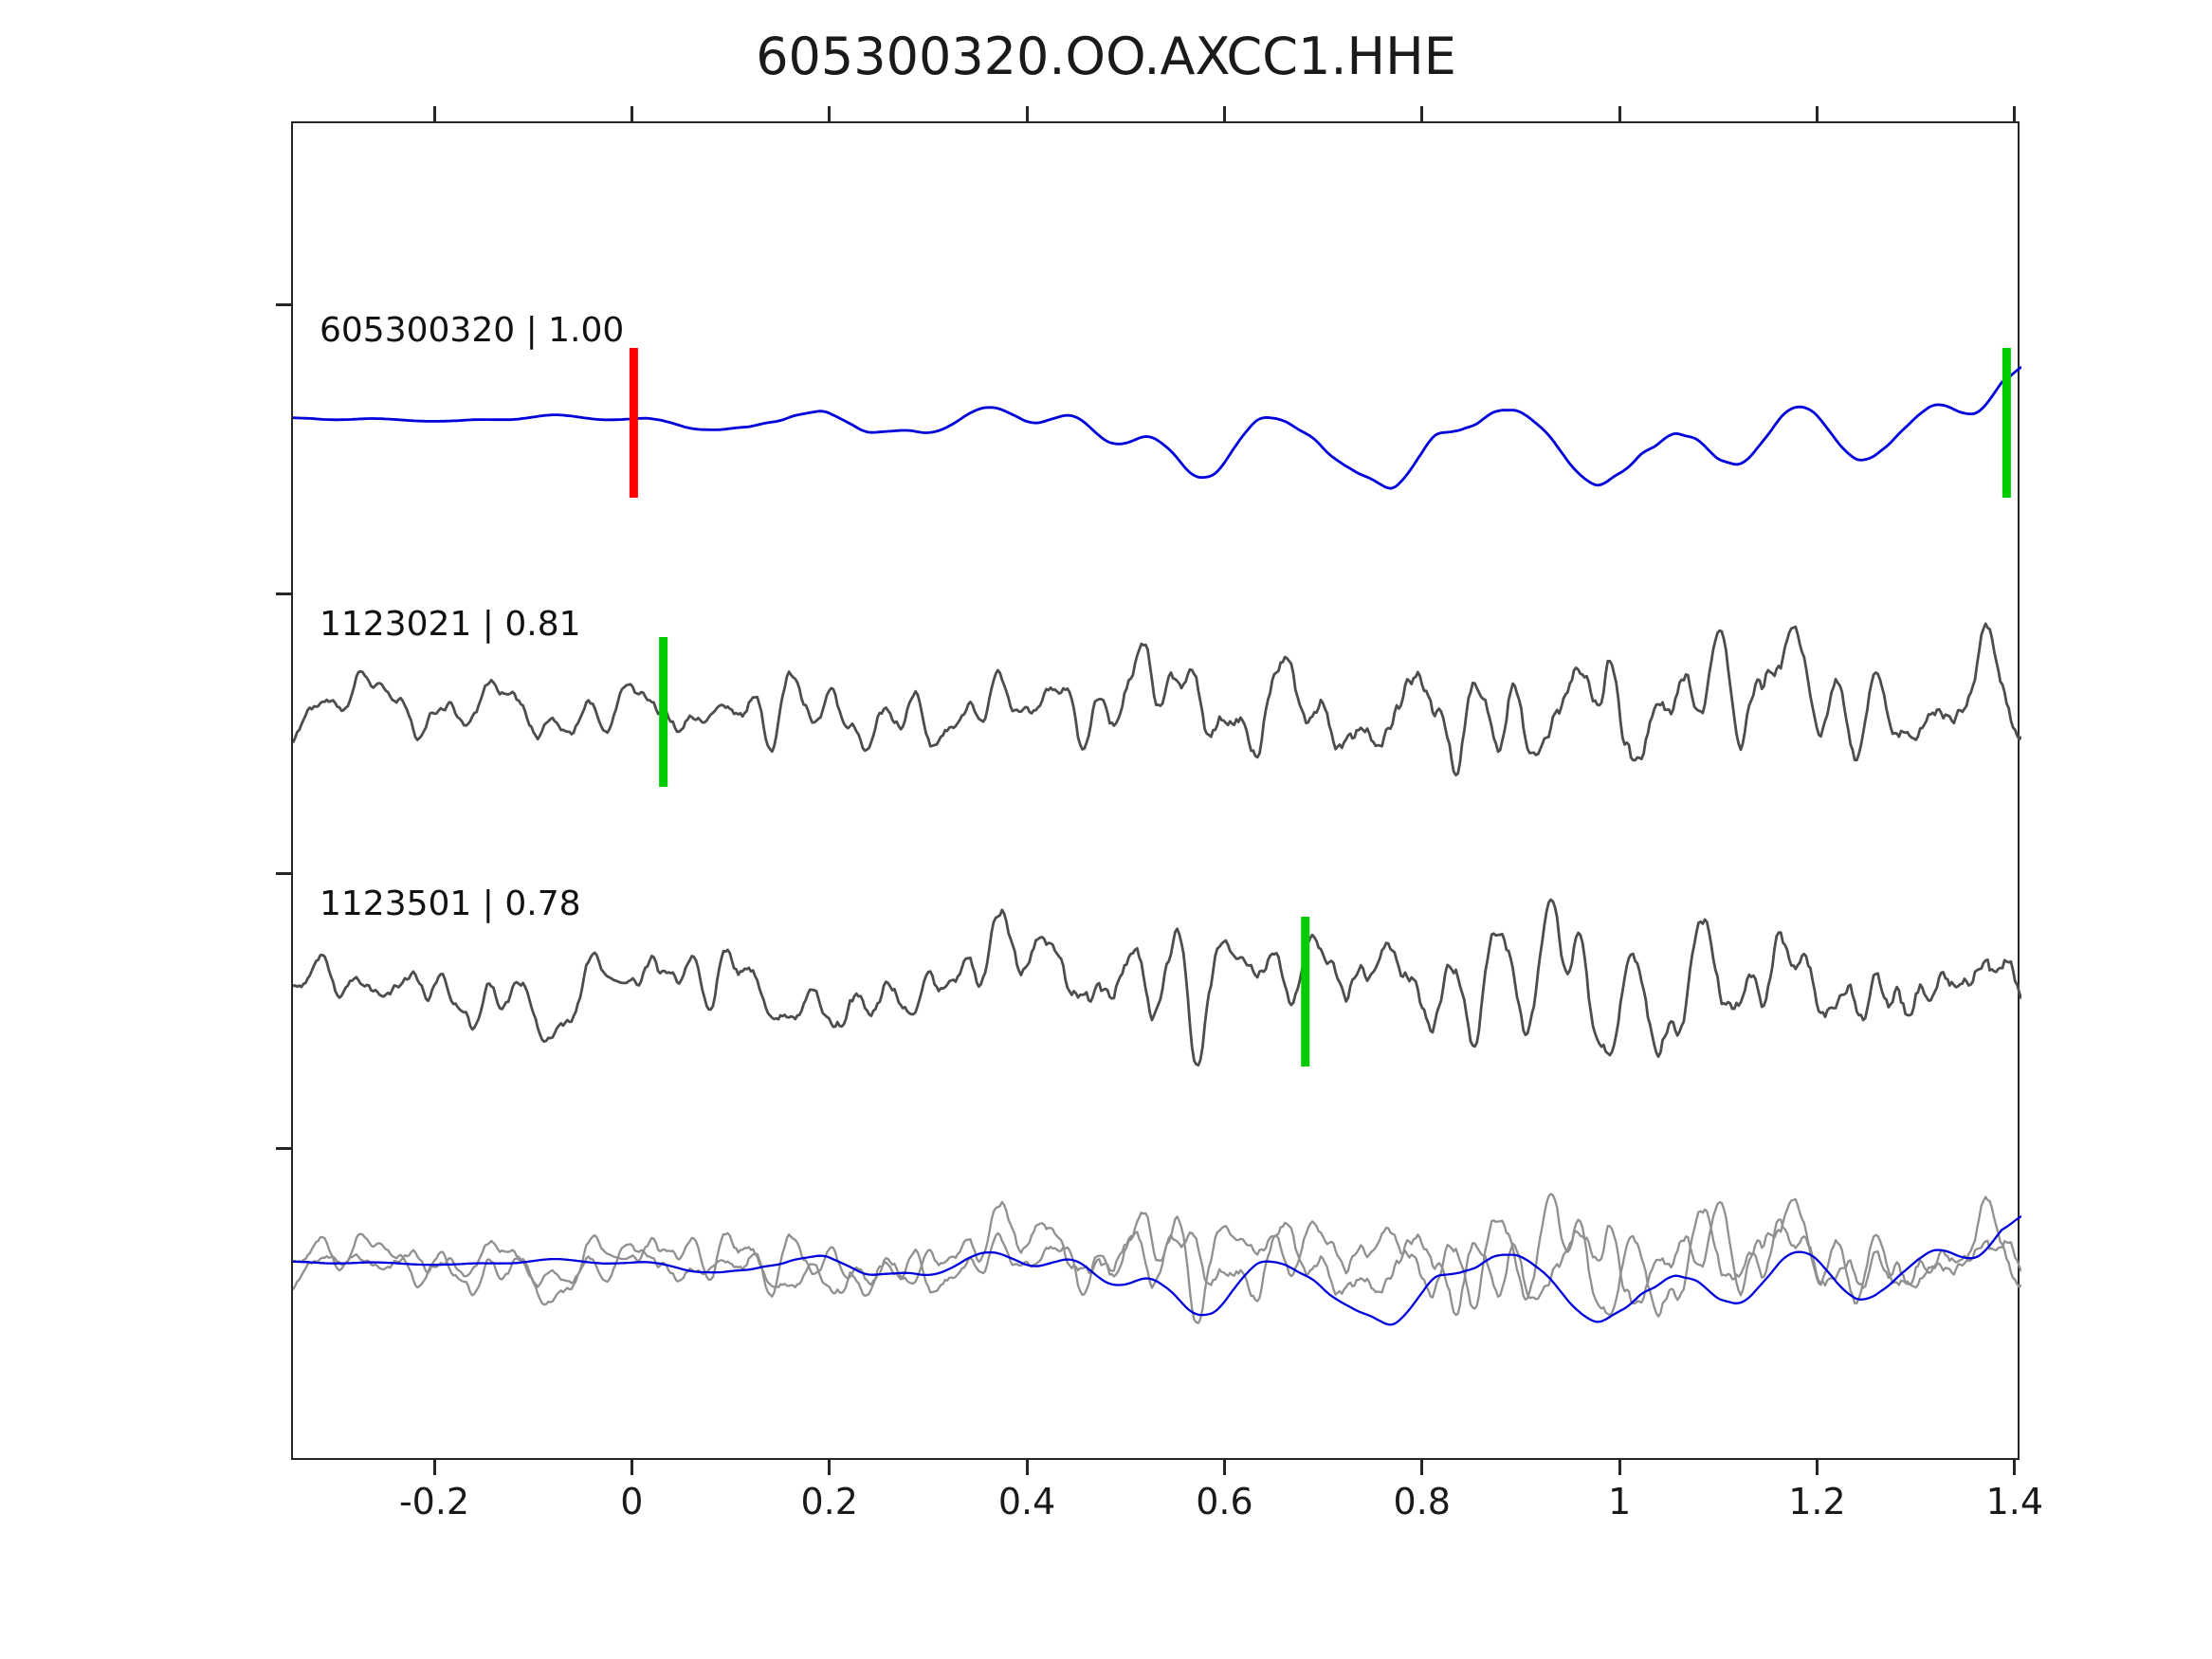  What do you see at coordinates (450, 624) in the screenshot?
I see `trace-label-match-1: 1123021 | 0.81` at bounding box center [450, 624].